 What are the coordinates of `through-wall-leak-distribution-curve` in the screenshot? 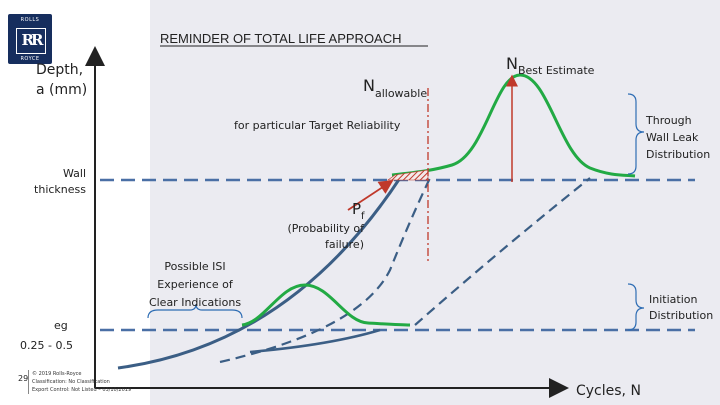 It's located at (513, 125).